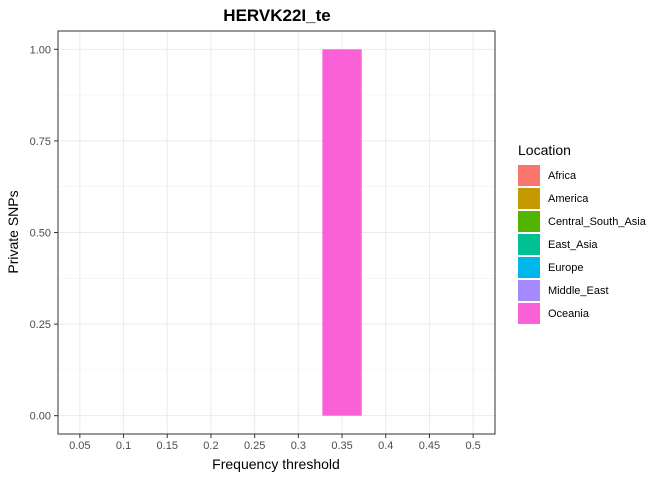 The image size is (672, 480). I want to click on legend-swatch-america, so click(529, 198).